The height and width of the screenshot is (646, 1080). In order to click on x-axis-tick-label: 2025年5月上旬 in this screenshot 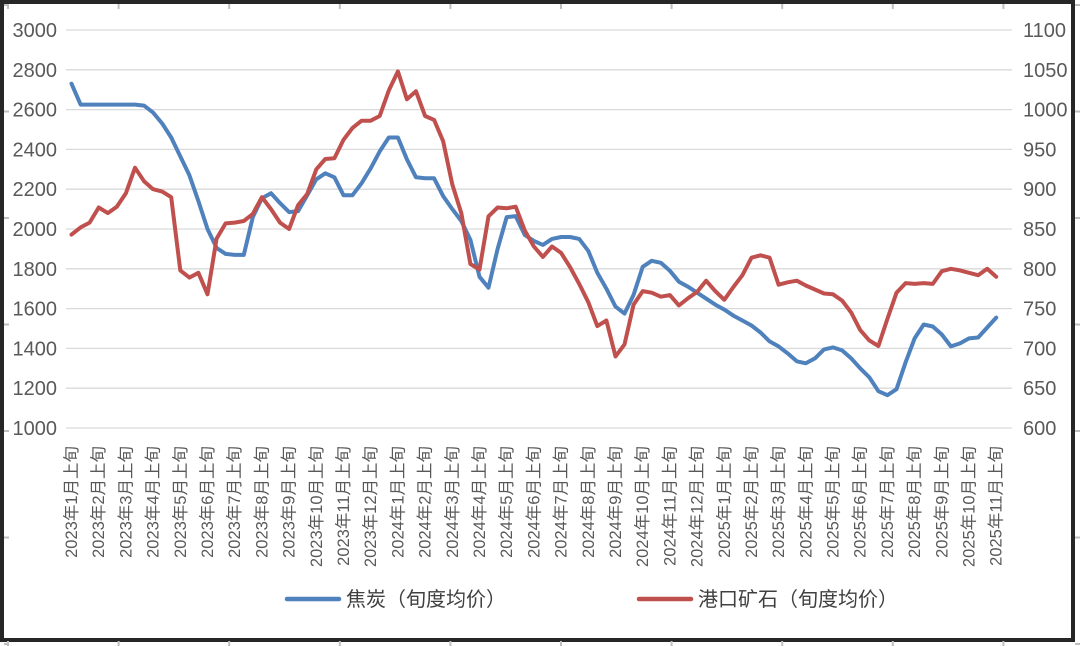, I will do `click(833, 502)`.